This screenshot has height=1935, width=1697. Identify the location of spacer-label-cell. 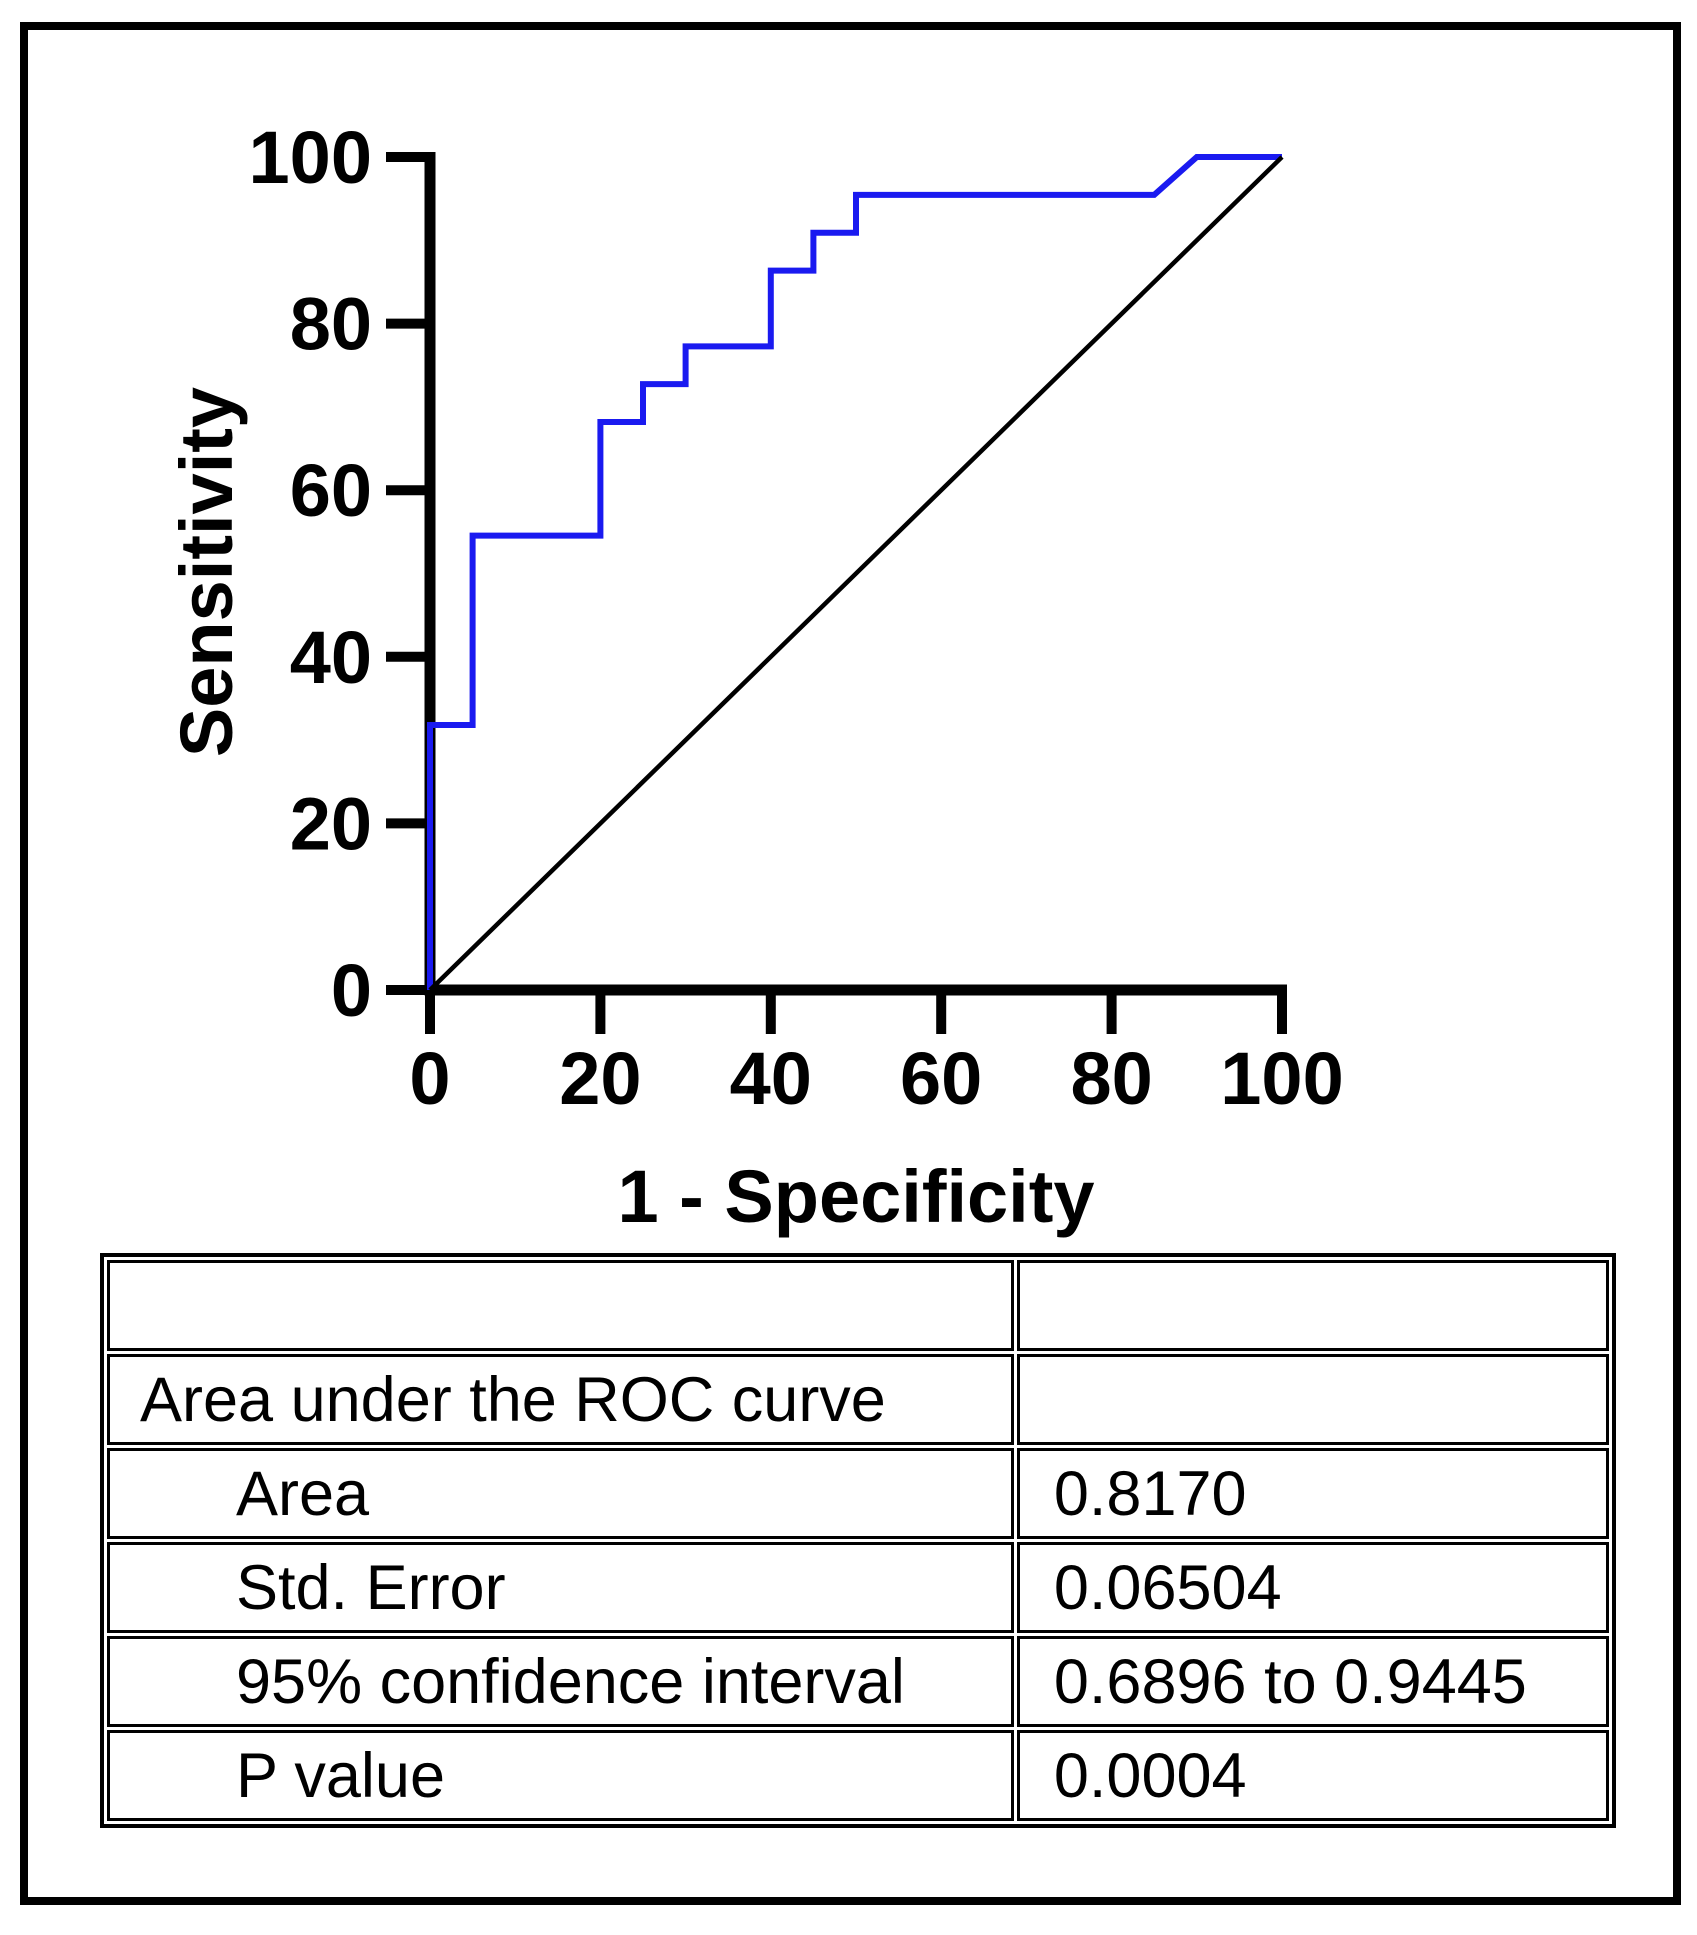
(560, 1305).